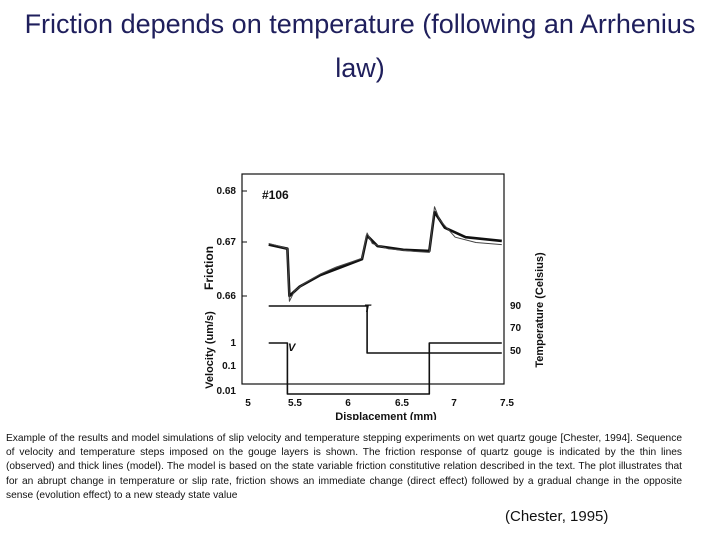 This screenshot has height=540, width=720. Describe the element at coordinates (402, 403) in the screenshot. I see `x-tick-4: 6.5` at that location.